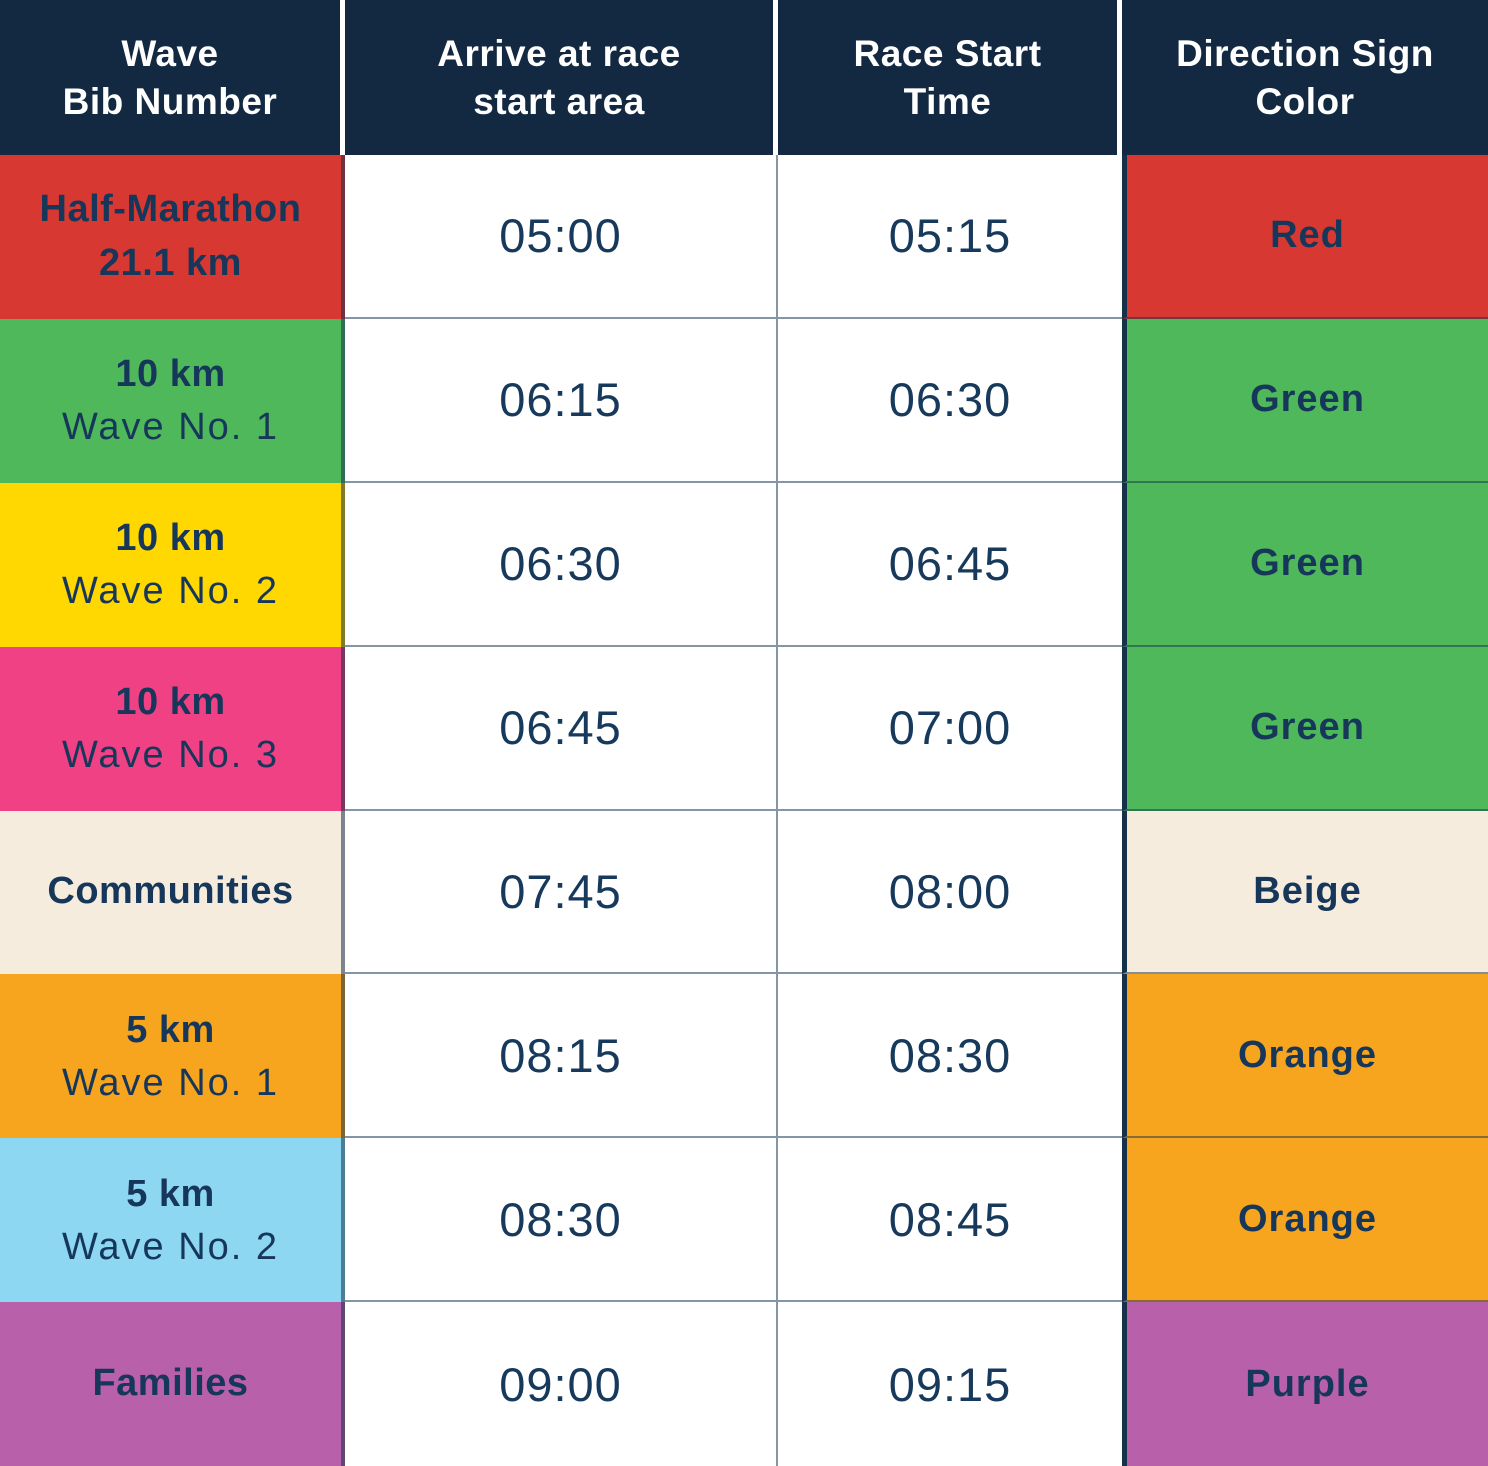 The image size is (1488, 1466). I want to click on arrive-time-value: 08:15, so click(560, 1055).